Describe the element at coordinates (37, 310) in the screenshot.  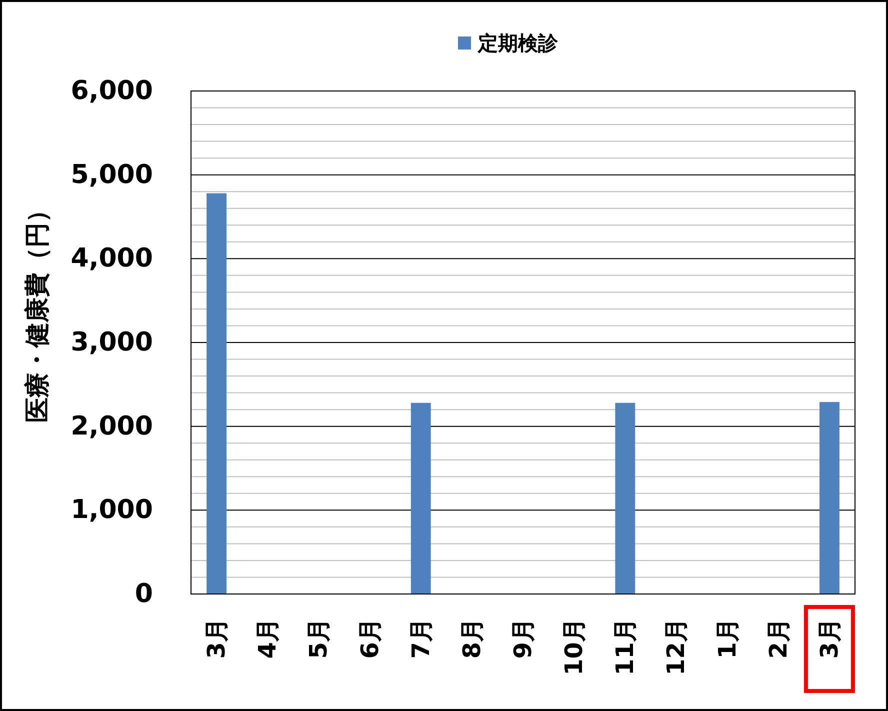
I see `ylabel: 医療・健康費（円）` at that location.